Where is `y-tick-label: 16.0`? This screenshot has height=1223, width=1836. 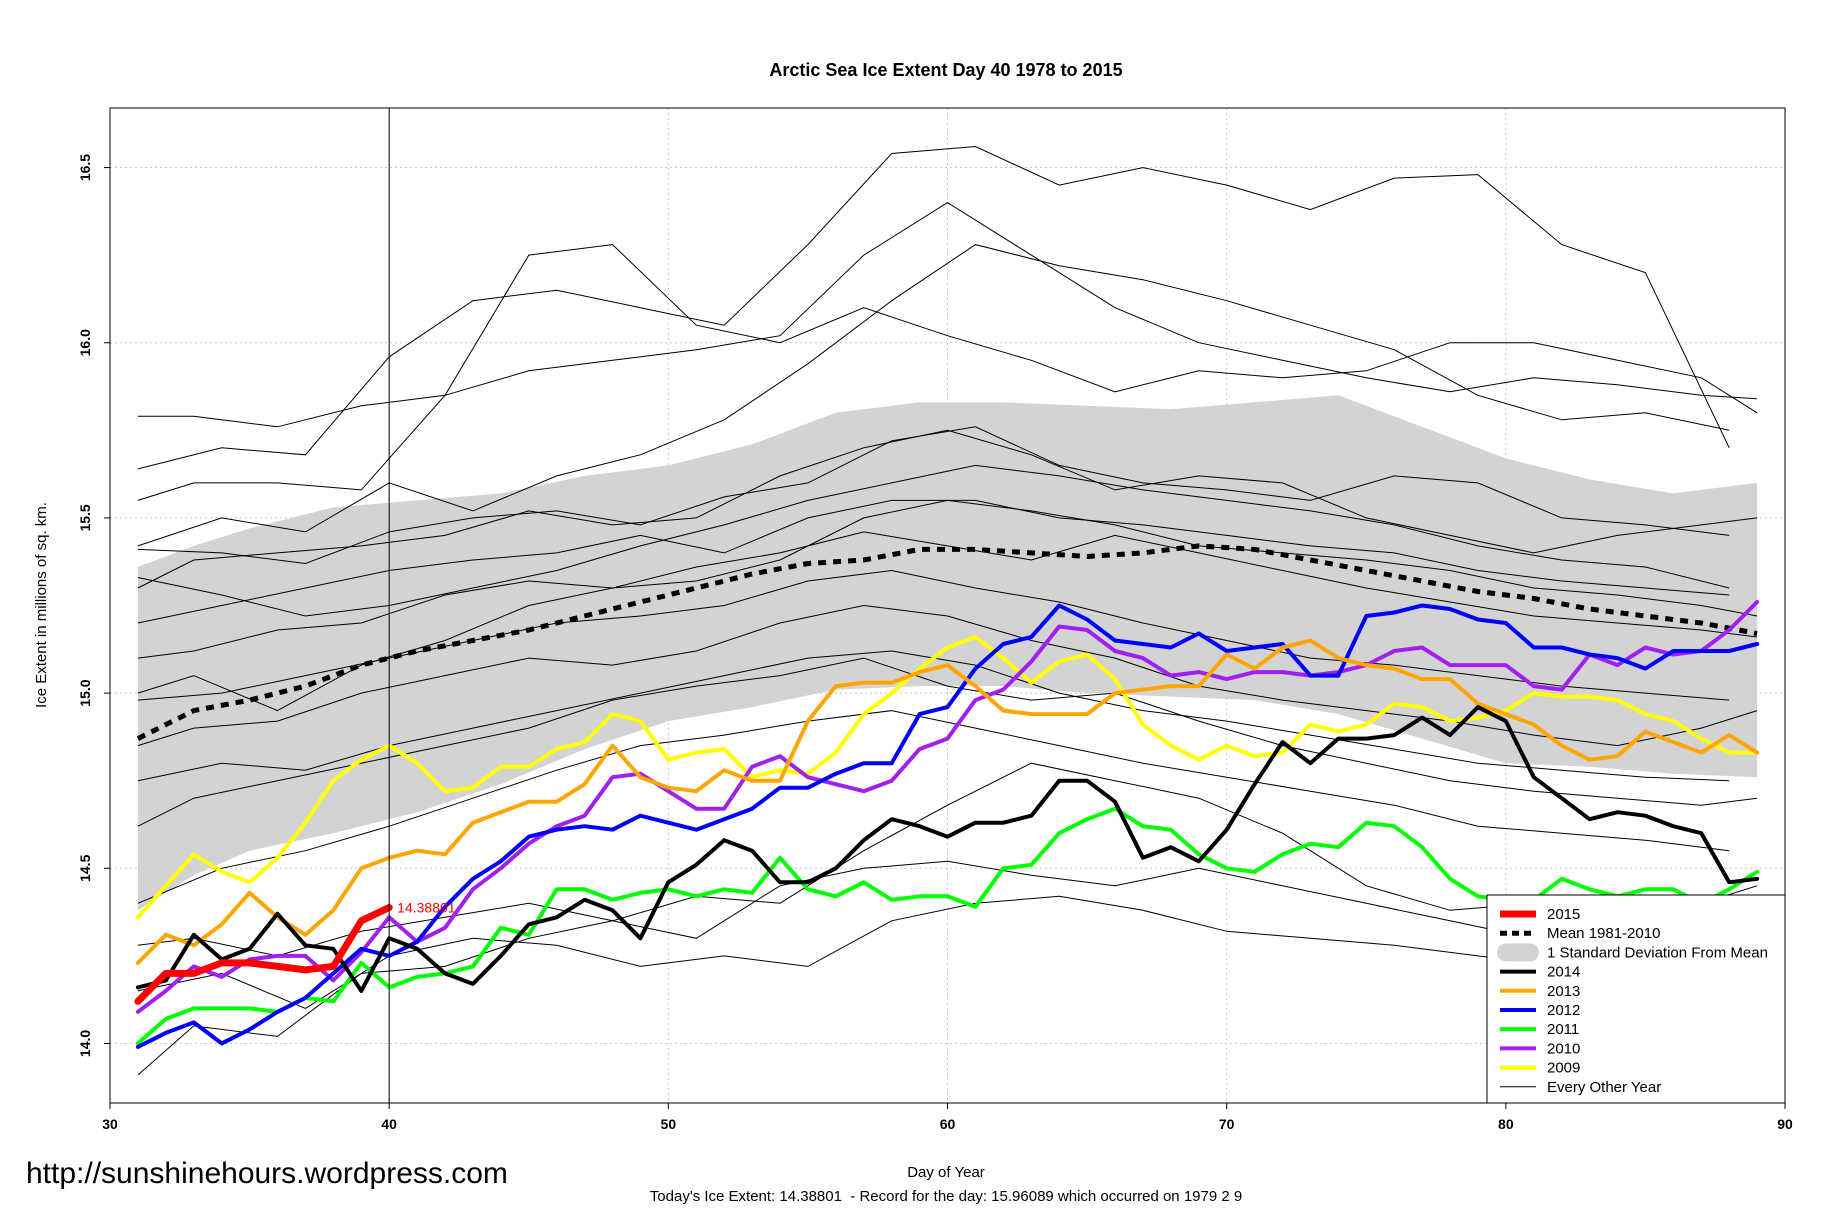
y-tick-label: 16.0 is located at coordinates (85, 342).